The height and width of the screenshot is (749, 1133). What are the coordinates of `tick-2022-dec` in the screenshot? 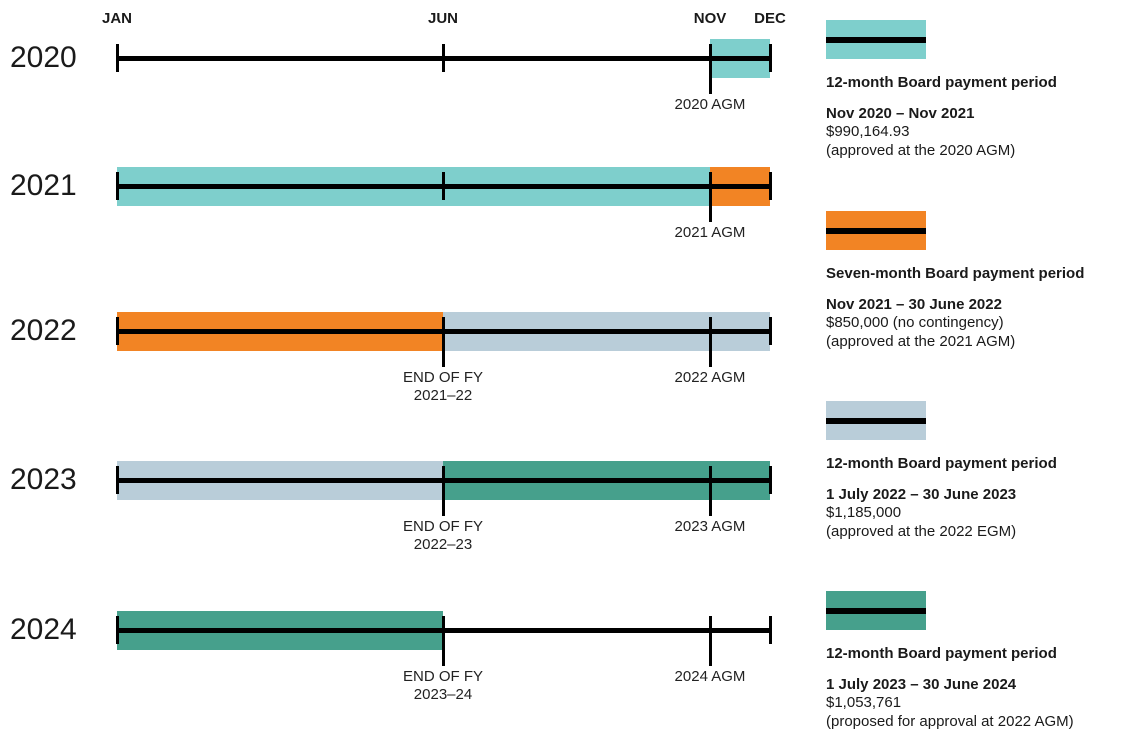 It's located at (770, 331).